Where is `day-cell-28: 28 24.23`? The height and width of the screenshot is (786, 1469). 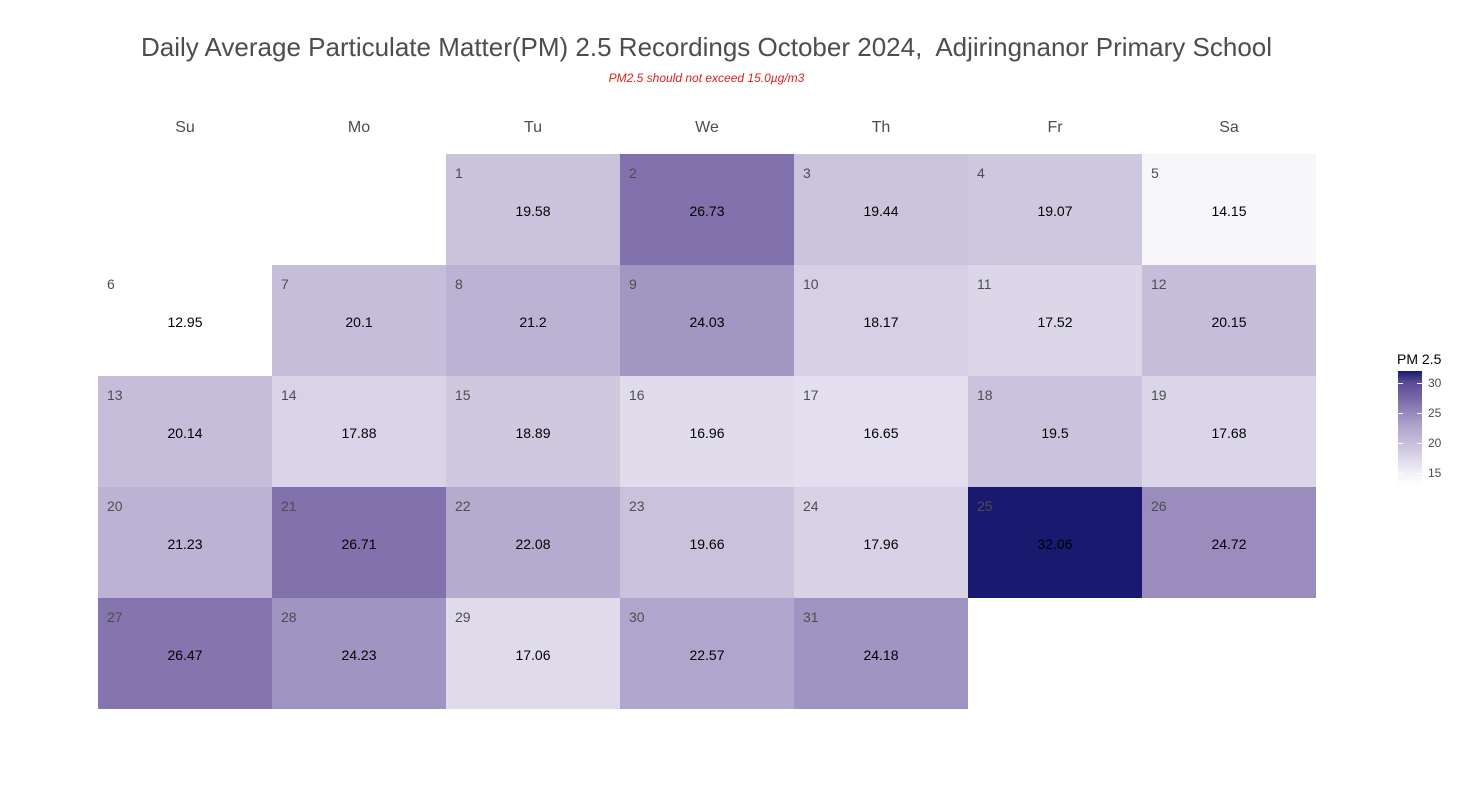
day-cell-28: 28 24.23 is located at coordinates (359, 653).